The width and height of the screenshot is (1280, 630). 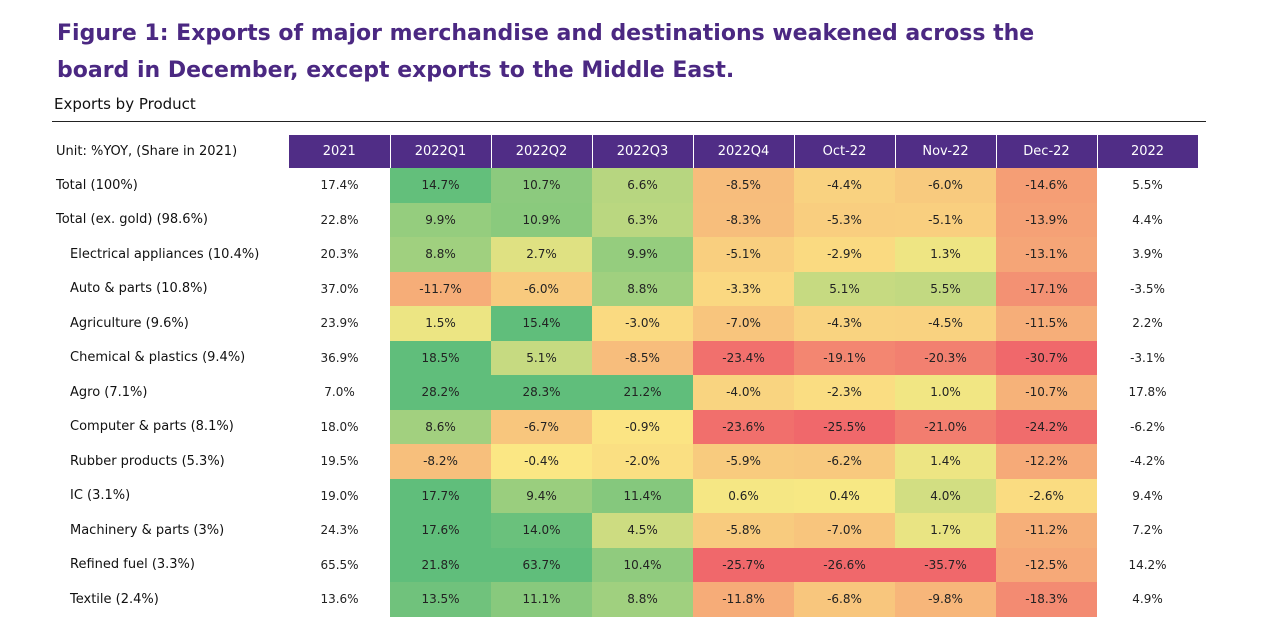 What do you see at coordinates (440, 357) in the screenshot?
I see `value-cell: 18.5%` at bounding box center [440, 357].